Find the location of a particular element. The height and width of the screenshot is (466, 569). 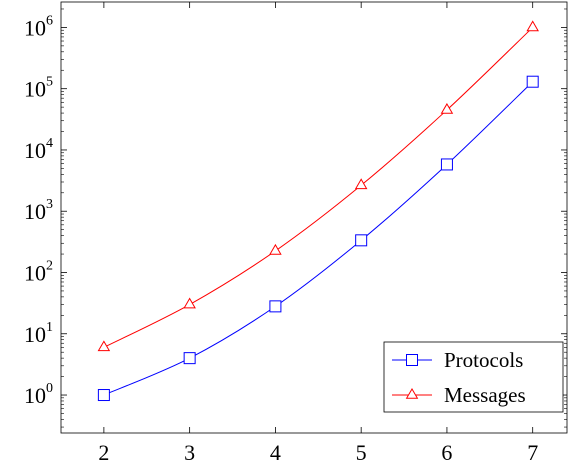

y-tick-label: 10² is located at coordinates (38, 271).